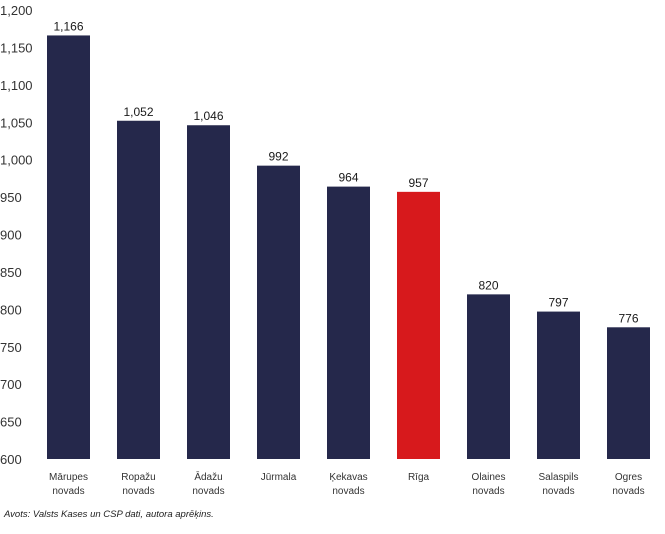 The height and width of the screenshot is (534, 665). Describe the element at coordinates (348, 477) in the screenshot. I see `x-tick-label-line: Ķekavas` at that location.